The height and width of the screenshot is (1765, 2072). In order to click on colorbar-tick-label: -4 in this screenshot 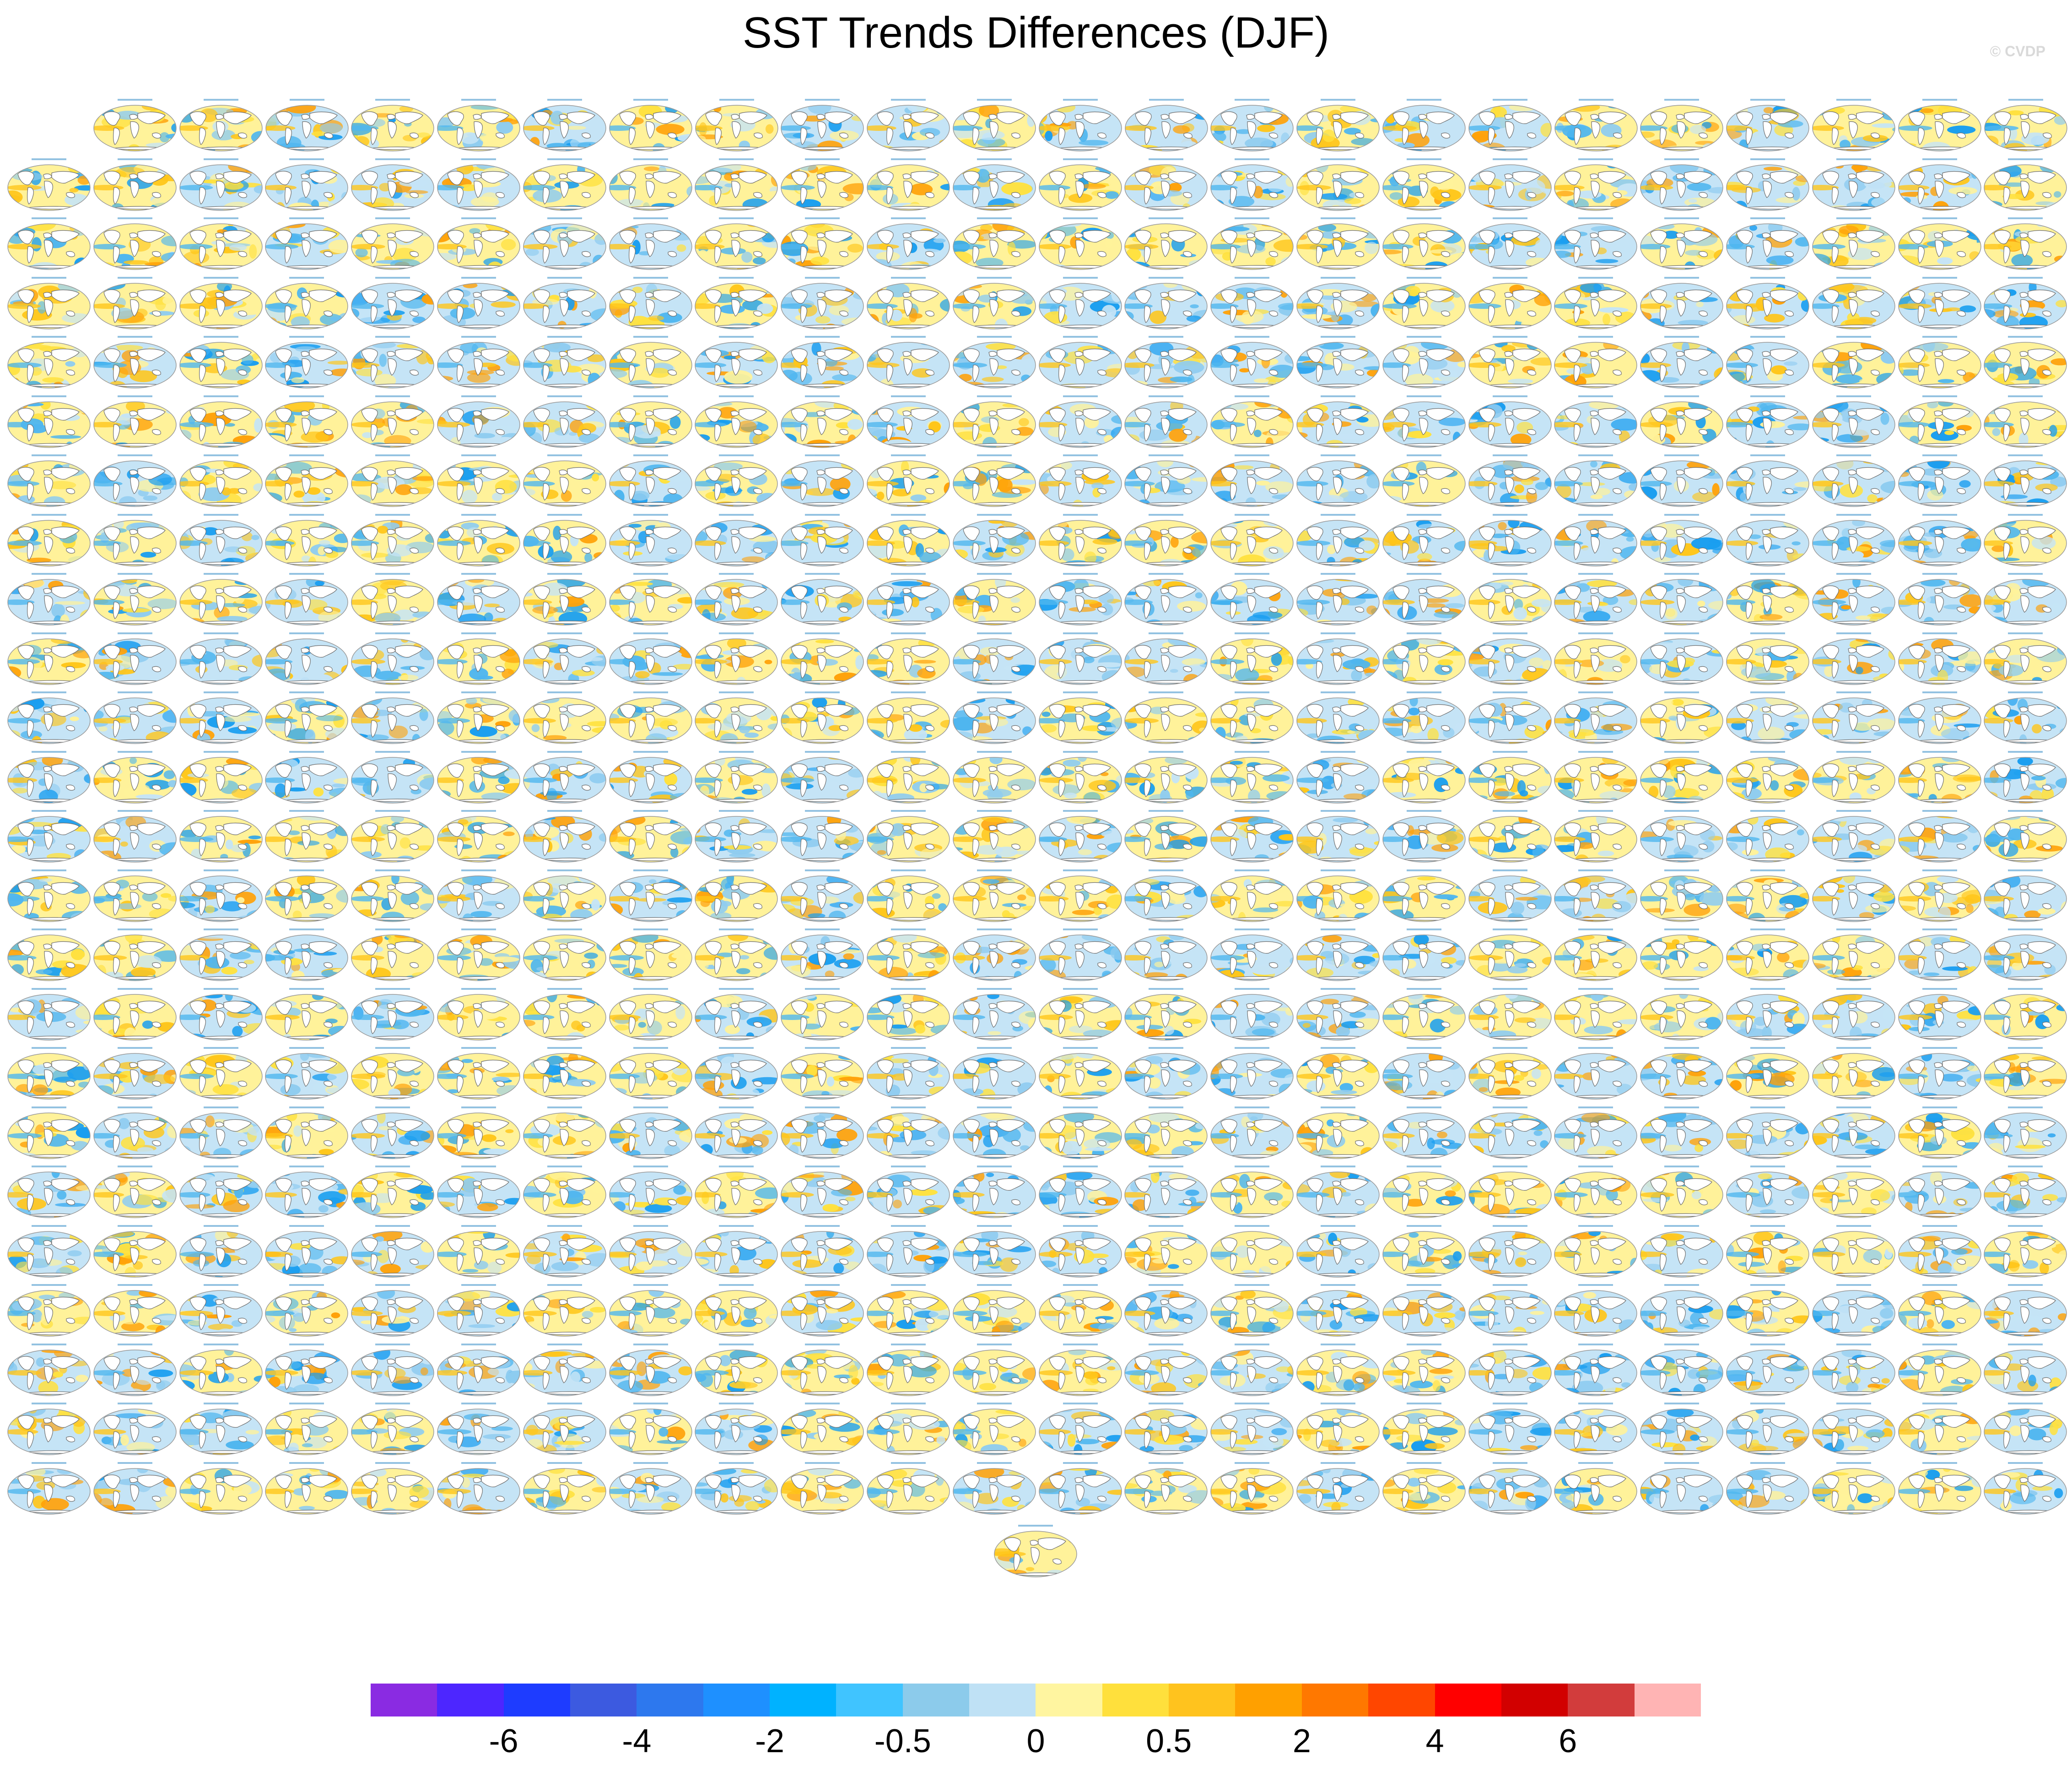, I will do `click(637, 1741)`.